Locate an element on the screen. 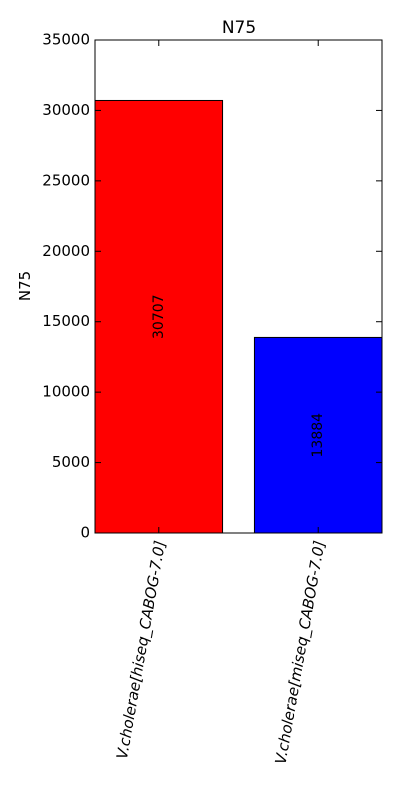 The width and height of the screenshot is (400, 800). bar-value-label: 13884 is located at coordinates (318, 435).